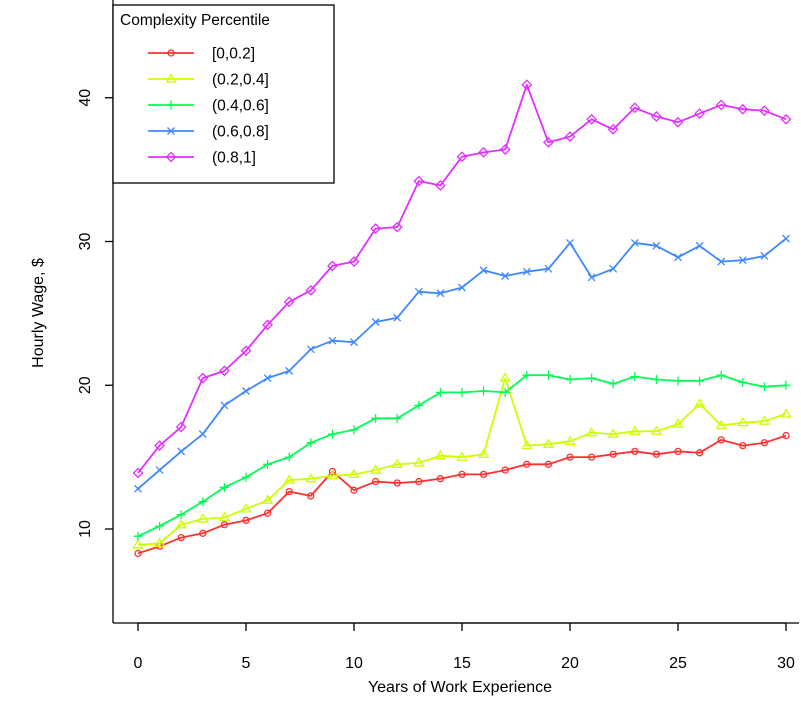 This screenshot has width=801, height=726. Describe the element at coordinates (462, 663) in the screenshot. I see `x-tick-label: 15` at that location.